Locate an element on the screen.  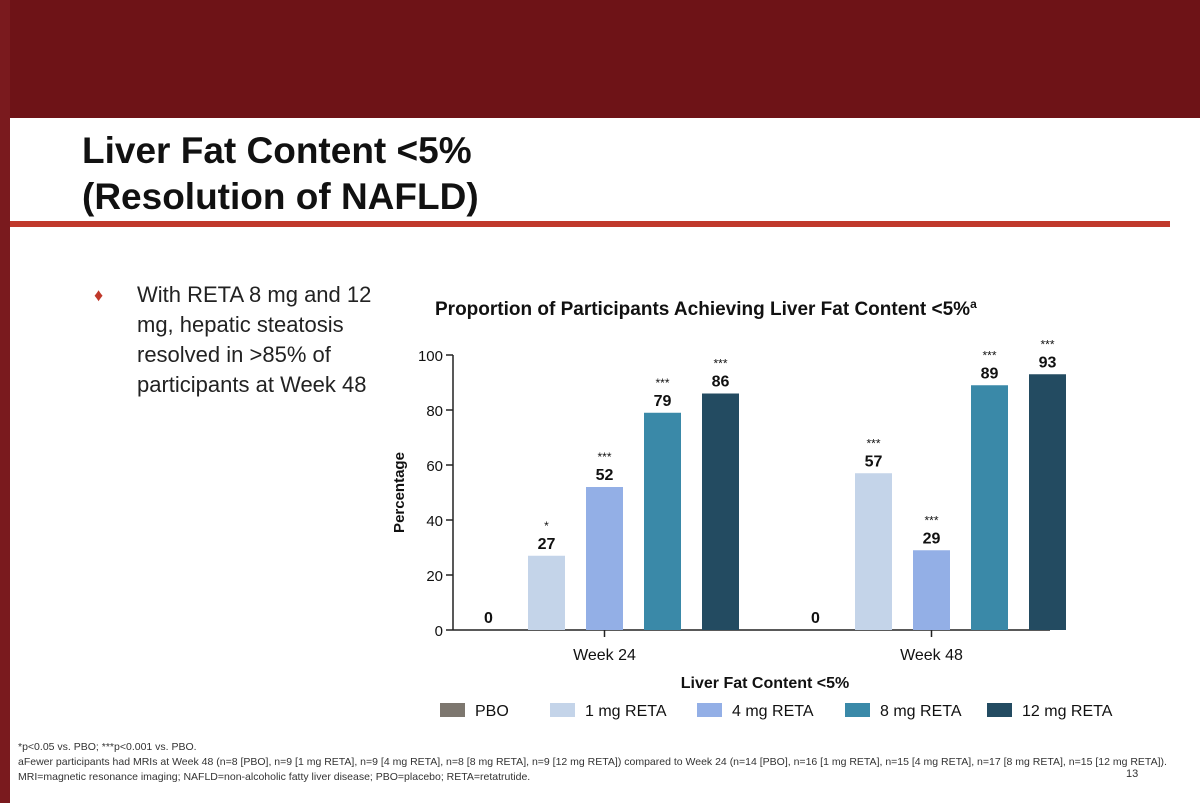
title-line-2: (Resolution of NAFLD) is located at coordinates (280, 196).